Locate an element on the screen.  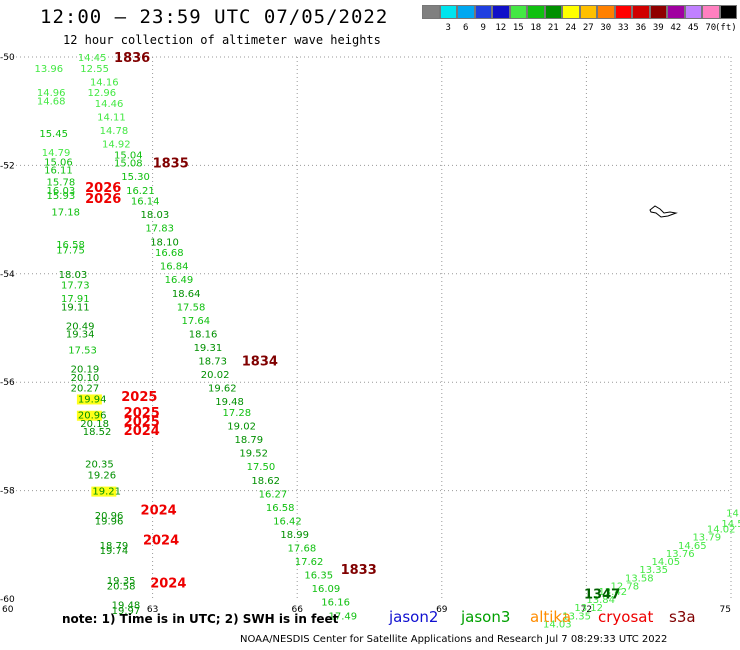
color-scale-label: 30 is located at coordinates (606, 28).